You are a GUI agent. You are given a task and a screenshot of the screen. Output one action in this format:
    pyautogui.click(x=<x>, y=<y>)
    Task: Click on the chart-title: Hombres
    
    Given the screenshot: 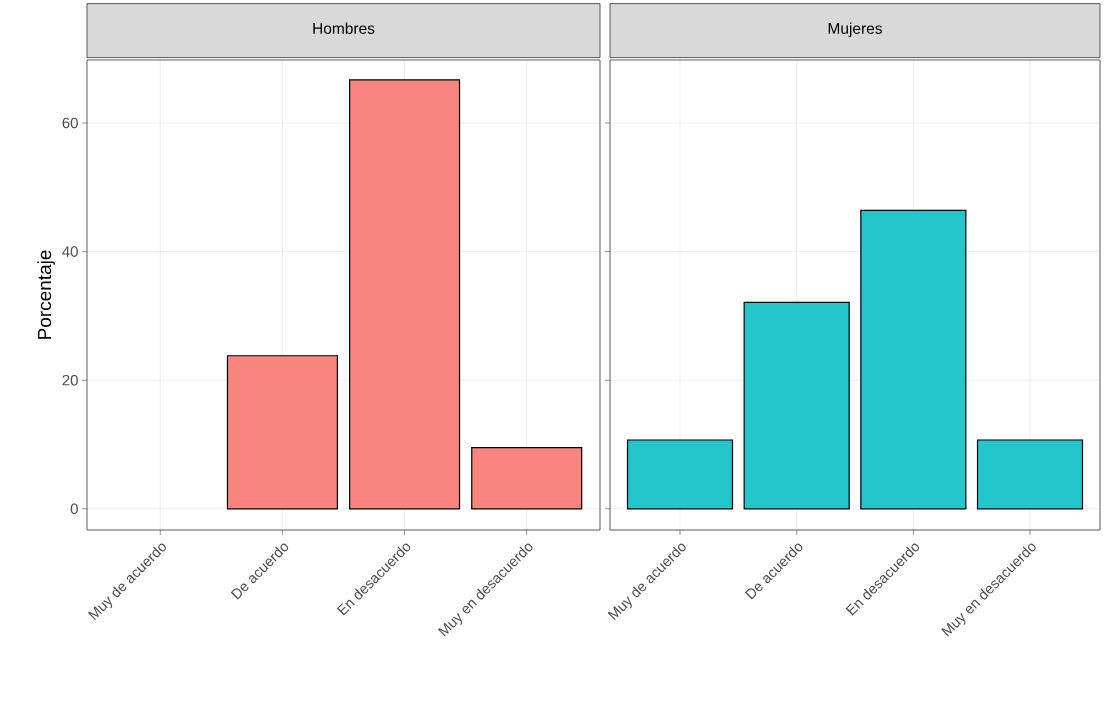 What is the action you would take?
    pyautogui.click(x=344, y=28)
    